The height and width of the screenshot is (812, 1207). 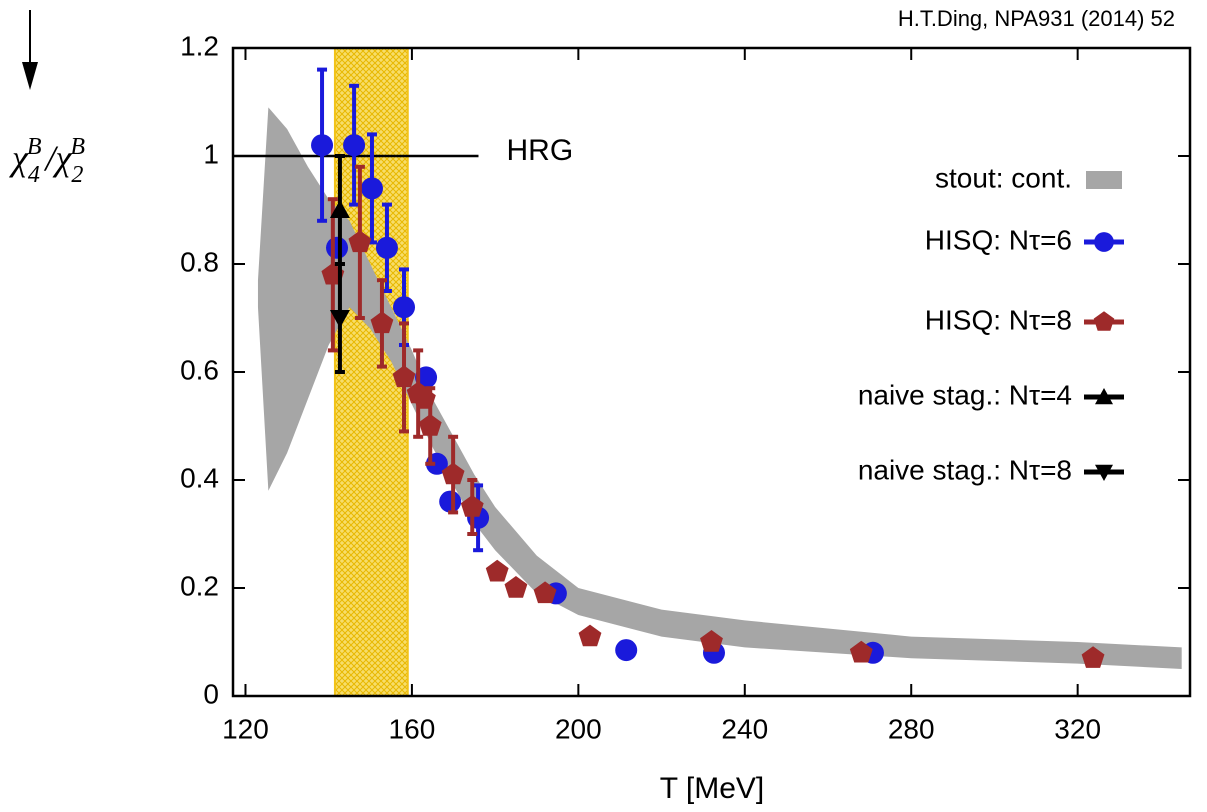 I want to click on y-axis-label: χ4B/χ2B, so click(x=47, y=161).